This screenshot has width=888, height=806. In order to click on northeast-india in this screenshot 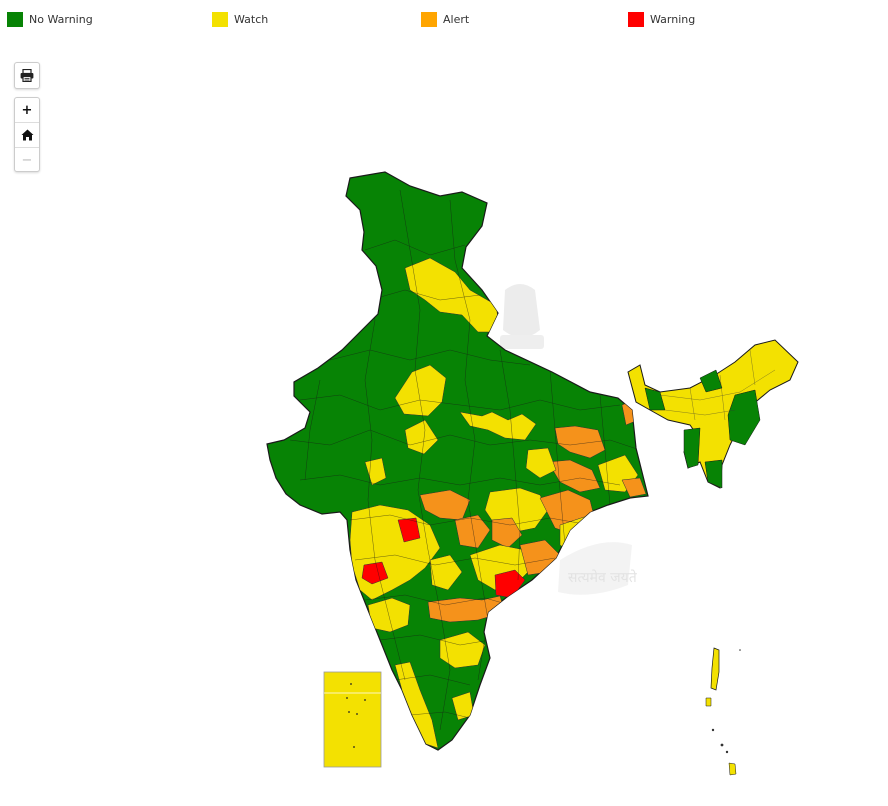, I will do `click(713, 414)`.